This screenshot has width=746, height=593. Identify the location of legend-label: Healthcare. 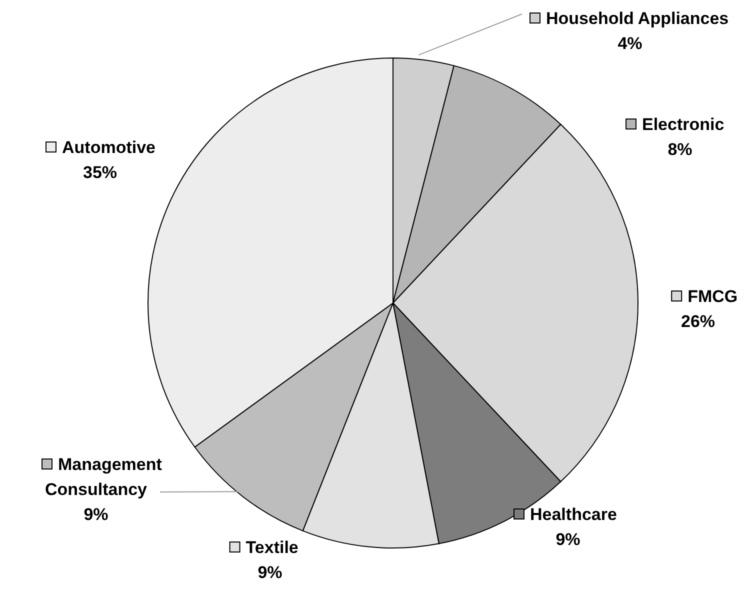
(573, 514).